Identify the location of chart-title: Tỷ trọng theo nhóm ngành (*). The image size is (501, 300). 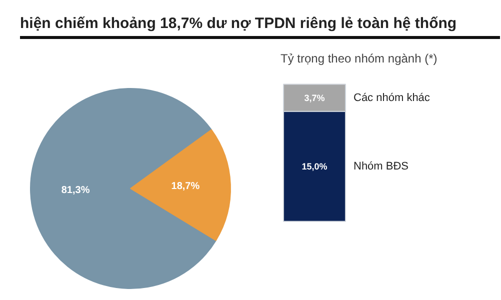
(359, 59).